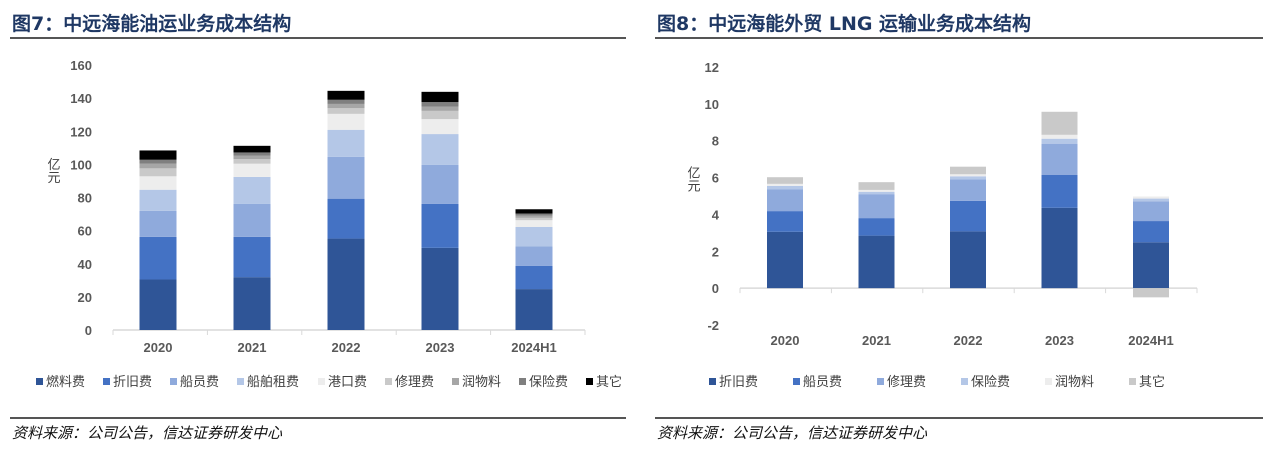 This screenshot has height=456, width=1269. I want to click on title-divider, so click(318, 38).